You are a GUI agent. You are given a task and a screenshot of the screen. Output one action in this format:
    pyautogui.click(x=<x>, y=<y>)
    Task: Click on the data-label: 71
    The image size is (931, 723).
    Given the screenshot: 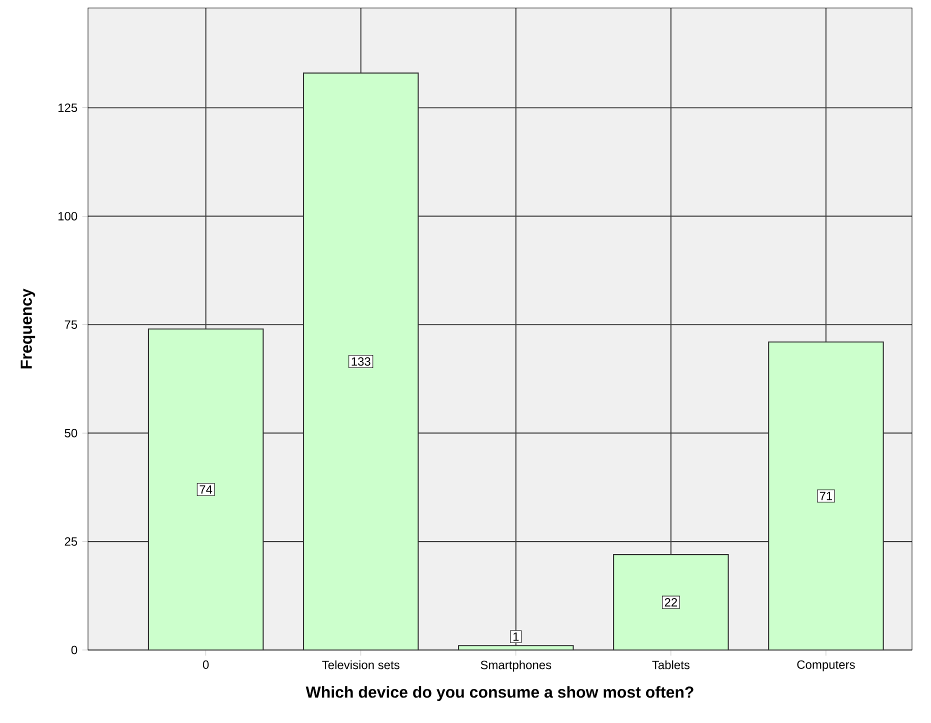 What is the action you would take?
    pyautogui.click(x=826, y=496)
    